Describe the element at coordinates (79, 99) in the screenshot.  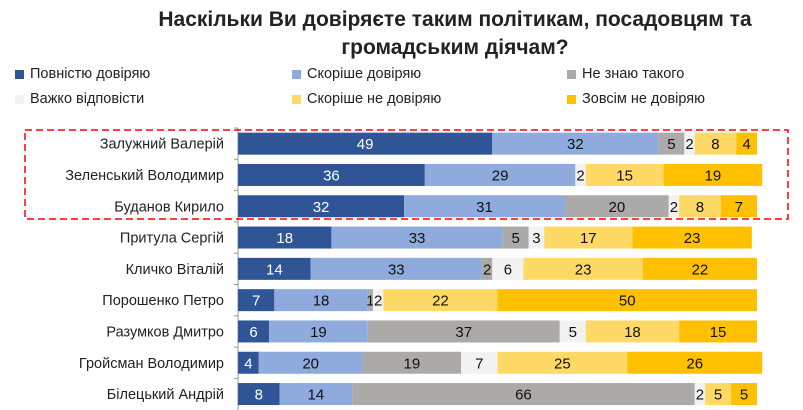
I see `legend-item: Важко відповісти` at that location.